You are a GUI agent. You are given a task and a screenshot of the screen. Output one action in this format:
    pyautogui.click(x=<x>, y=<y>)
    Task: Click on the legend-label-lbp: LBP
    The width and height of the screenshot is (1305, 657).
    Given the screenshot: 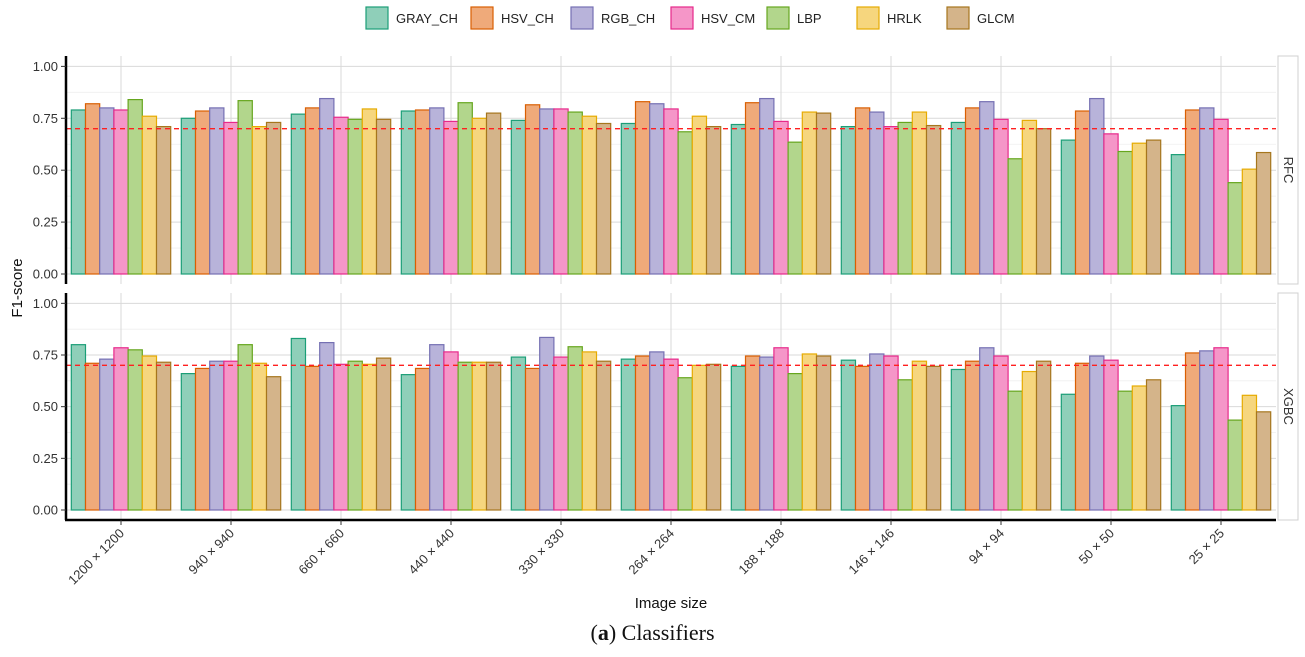 What is the action you would take?
    pyautogui.click(x=809, y=18)
    